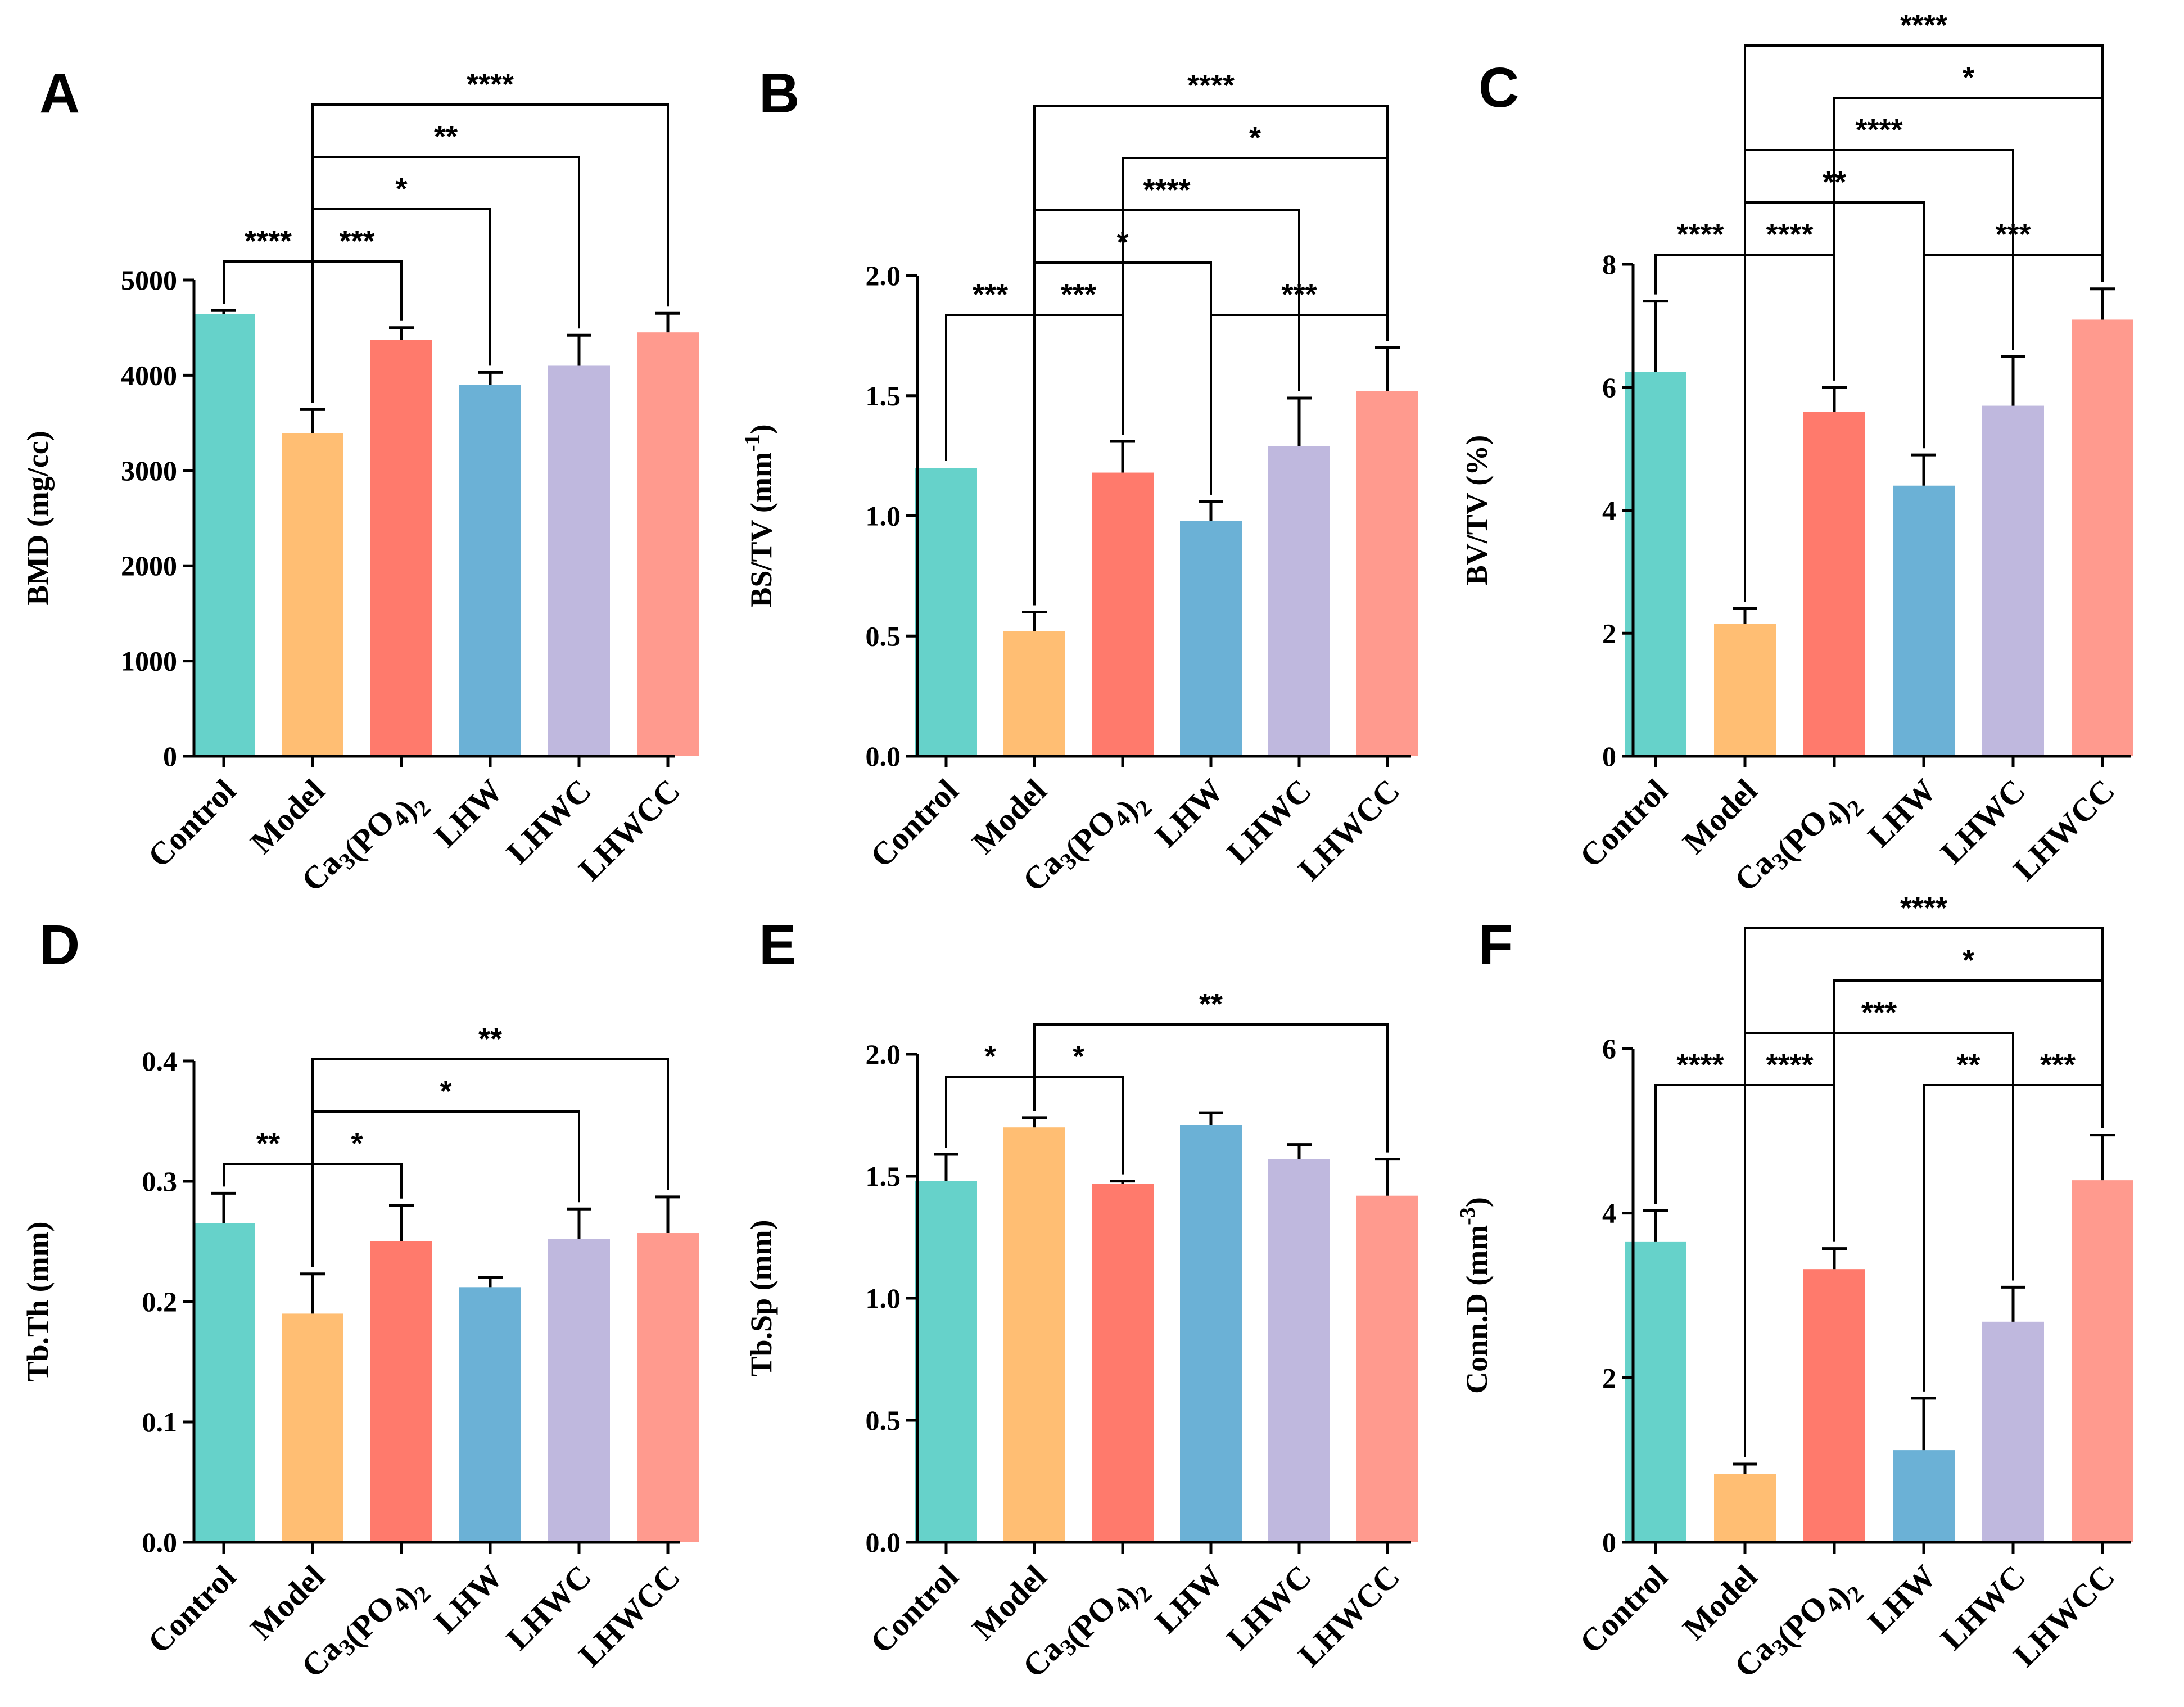 The height and width of the screenshot is (1707, 2184). Describe the element at coordinates (59, 93) in the screenshot. I see `panel-letter: A` at that location.